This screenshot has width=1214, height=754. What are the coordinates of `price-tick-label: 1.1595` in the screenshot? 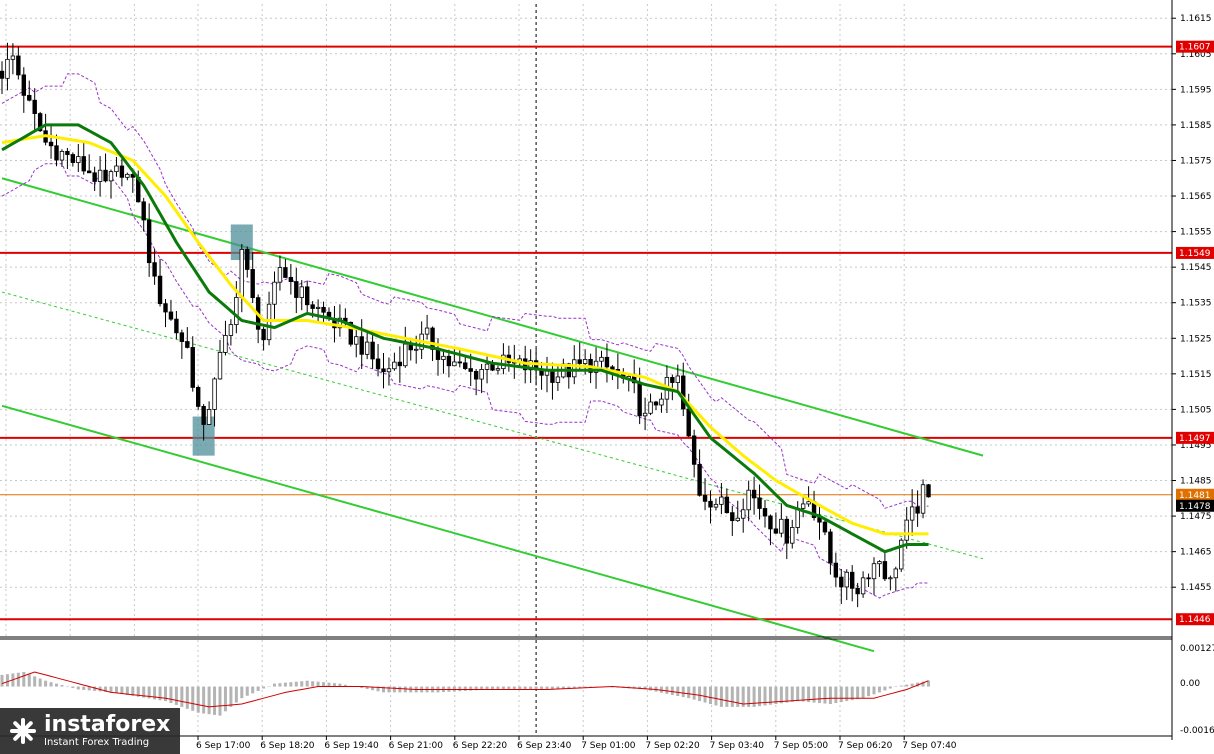 It's located at (1196, 90).